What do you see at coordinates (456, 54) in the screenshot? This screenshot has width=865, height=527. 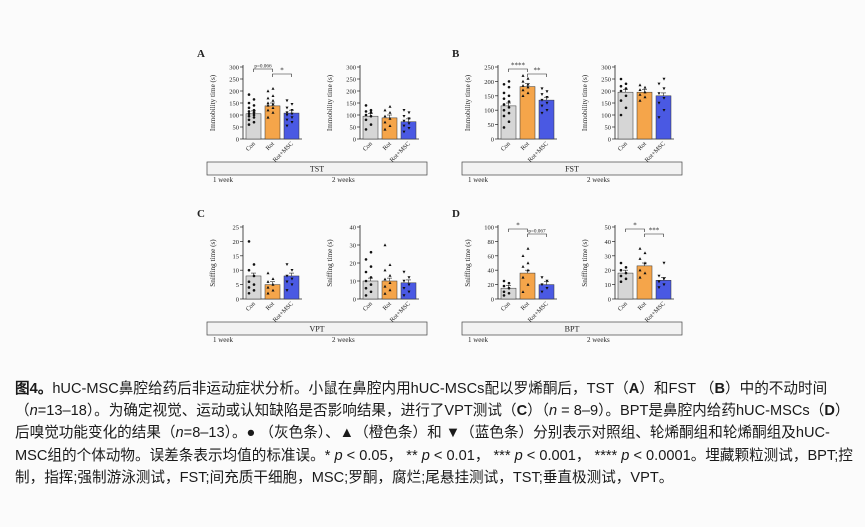 I see `panel-letter: B` at bounding box center [456, 54].